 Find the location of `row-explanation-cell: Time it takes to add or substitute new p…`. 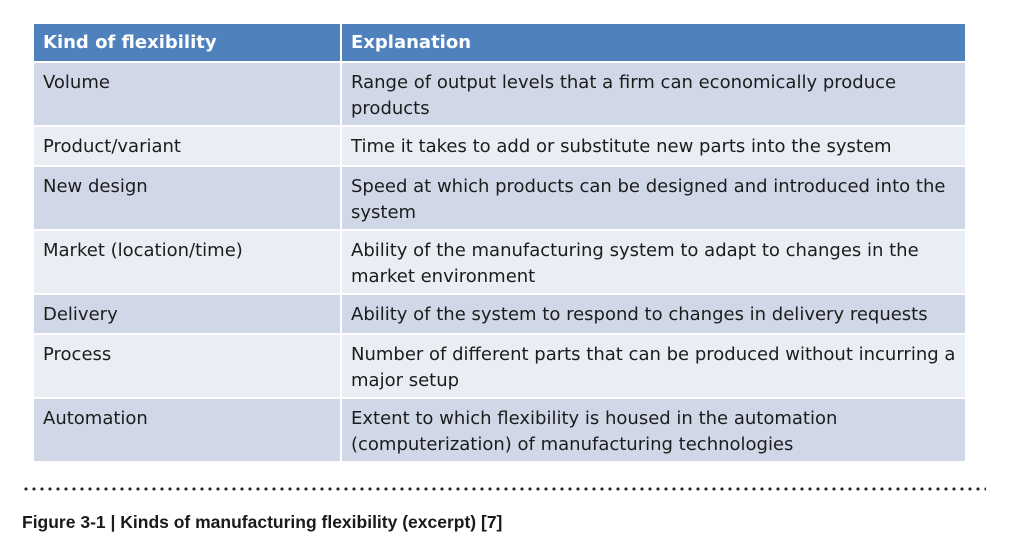

row-explanation-cell: Time it takes to add or substitute new p… is located at coordinates (653, 145).